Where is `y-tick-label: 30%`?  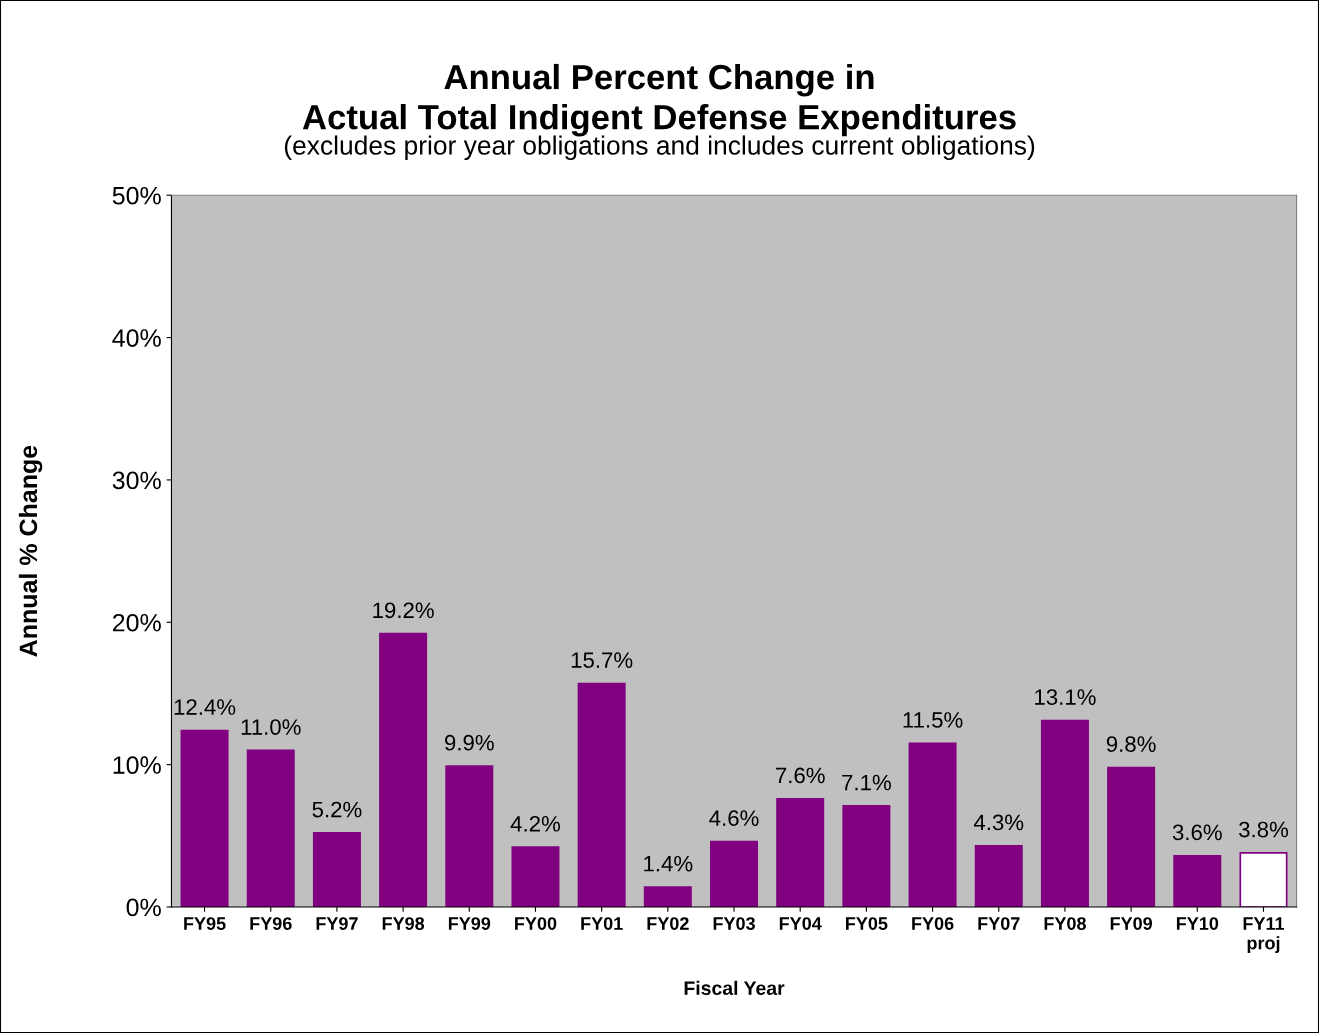 y-tick-label: 30% is located at coordinates (136, 480).